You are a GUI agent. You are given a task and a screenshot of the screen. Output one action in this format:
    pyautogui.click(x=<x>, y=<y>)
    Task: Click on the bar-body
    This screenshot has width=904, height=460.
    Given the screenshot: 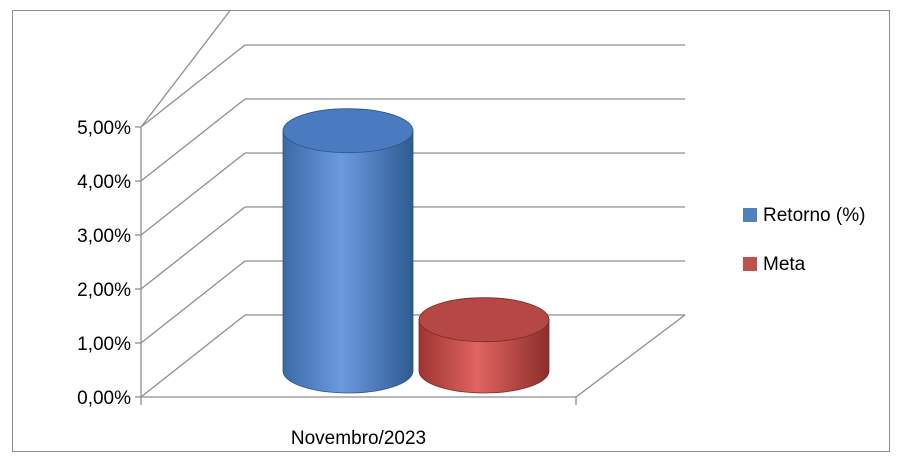 What is the action you would take?
    pyautogui.click(x=348, y=262)
    